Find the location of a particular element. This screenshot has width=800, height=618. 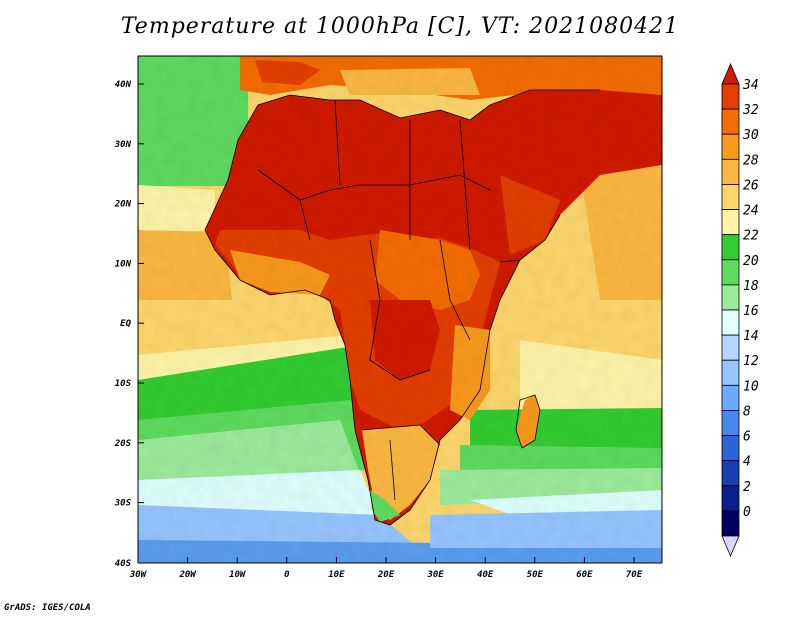

lat-tick-label: EQ is located at coordinates (125, 324).